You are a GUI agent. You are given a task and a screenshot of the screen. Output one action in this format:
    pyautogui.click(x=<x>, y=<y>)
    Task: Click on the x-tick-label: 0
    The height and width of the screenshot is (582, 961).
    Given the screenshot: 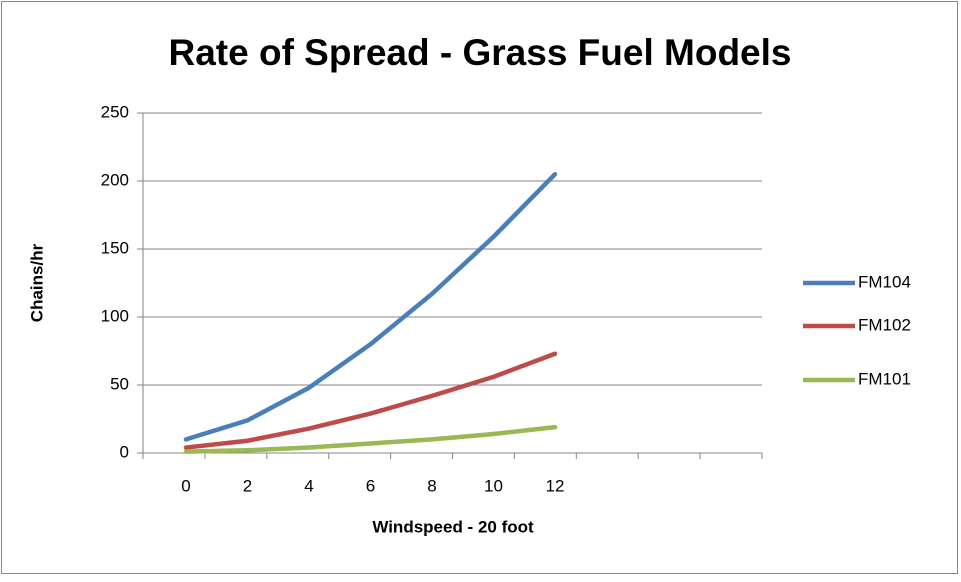 What is the action you would take?
    pyautogui.click(x=185, y=485)
    